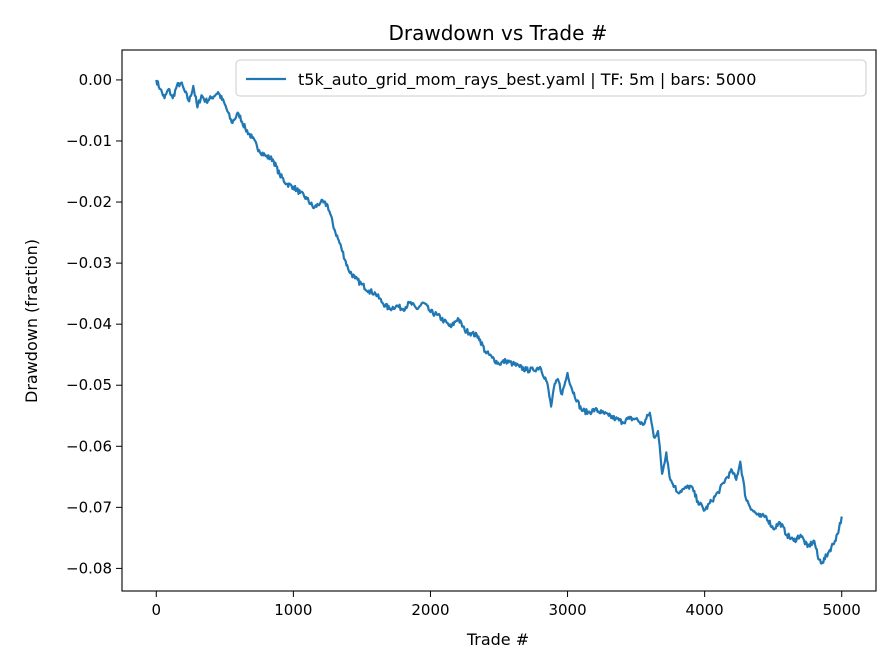 This screenshot has height=672, width=896. What do you see at coordinates (506, 605) in the screenshot?
I see `x-axis: 0 1000 2000 3000 4000 5000` at bounding box center [506, 605].